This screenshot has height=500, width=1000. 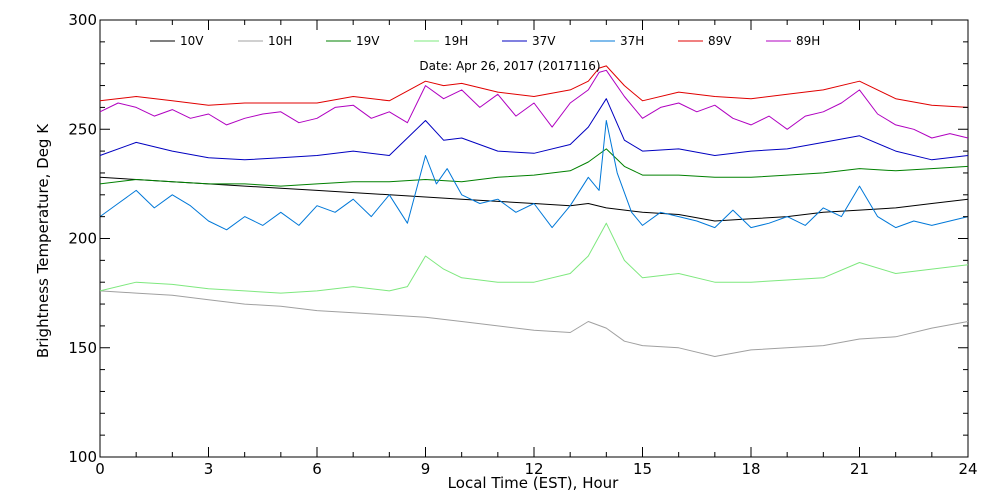 What do you see at coordinates (82, 239) in the screenshot?
I see `y-tick-label: 200` at bounding box center [82, 239].